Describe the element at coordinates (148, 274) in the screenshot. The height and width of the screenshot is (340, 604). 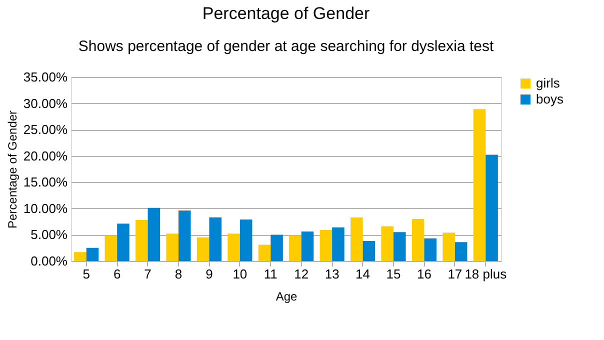
I see `x-tick-label: 7` at that location.